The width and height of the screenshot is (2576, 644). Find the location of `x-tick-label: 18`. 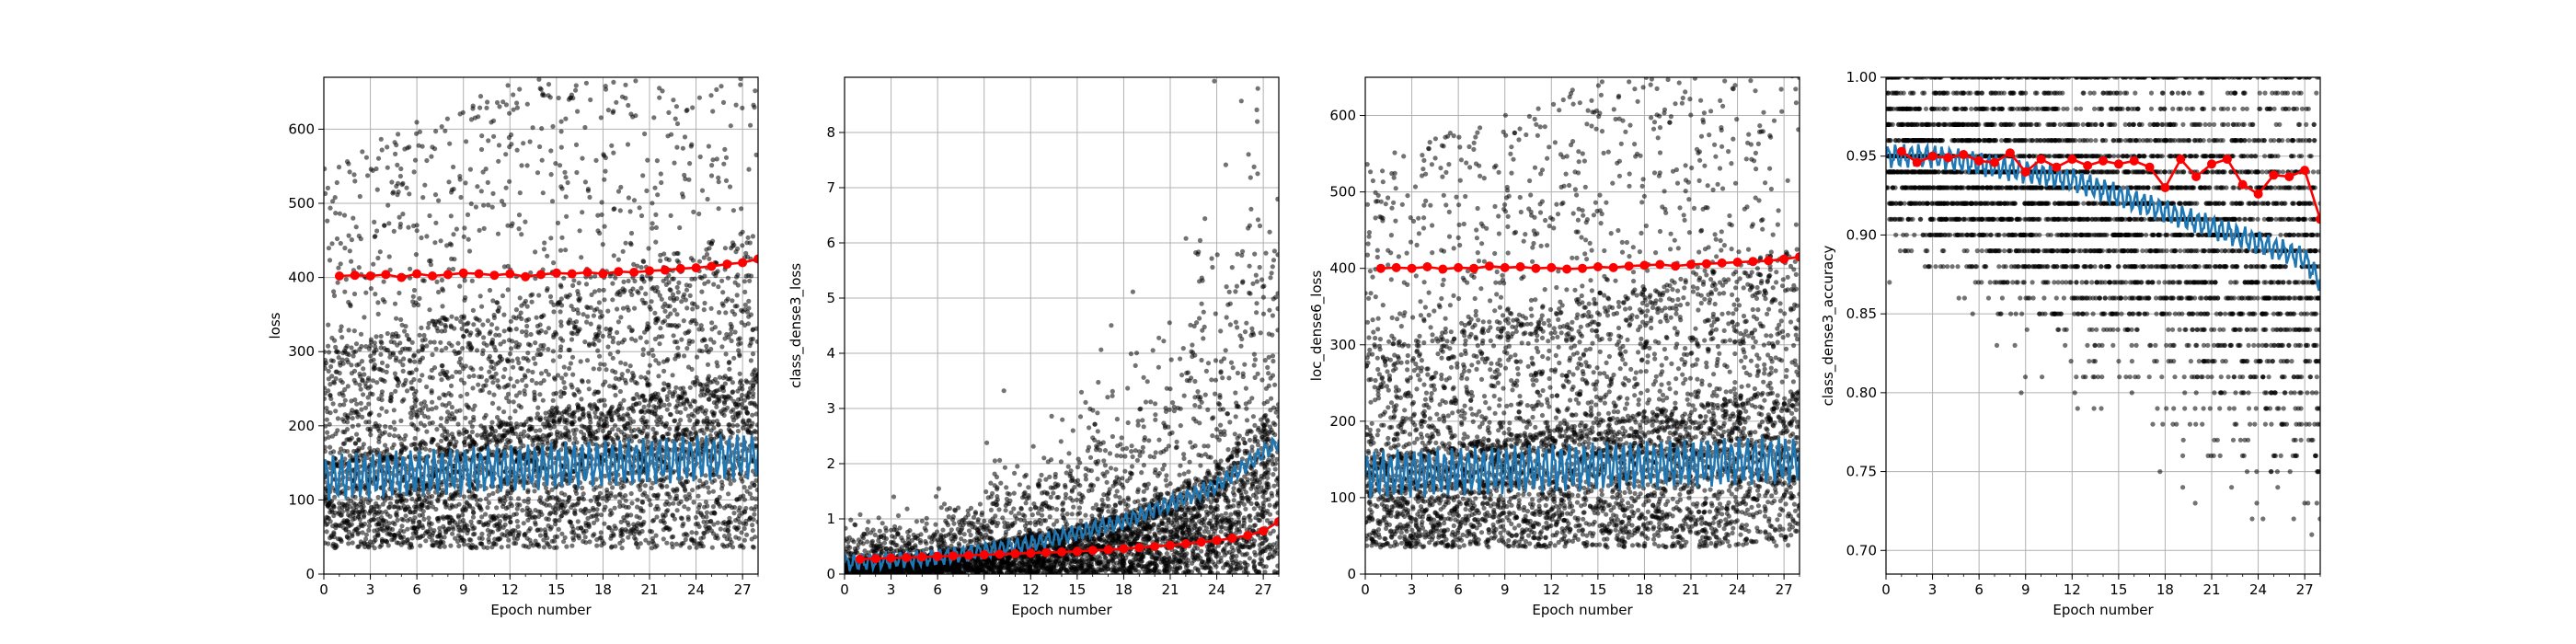

x-tick-label: 18 is located at coordinates (603, 589).